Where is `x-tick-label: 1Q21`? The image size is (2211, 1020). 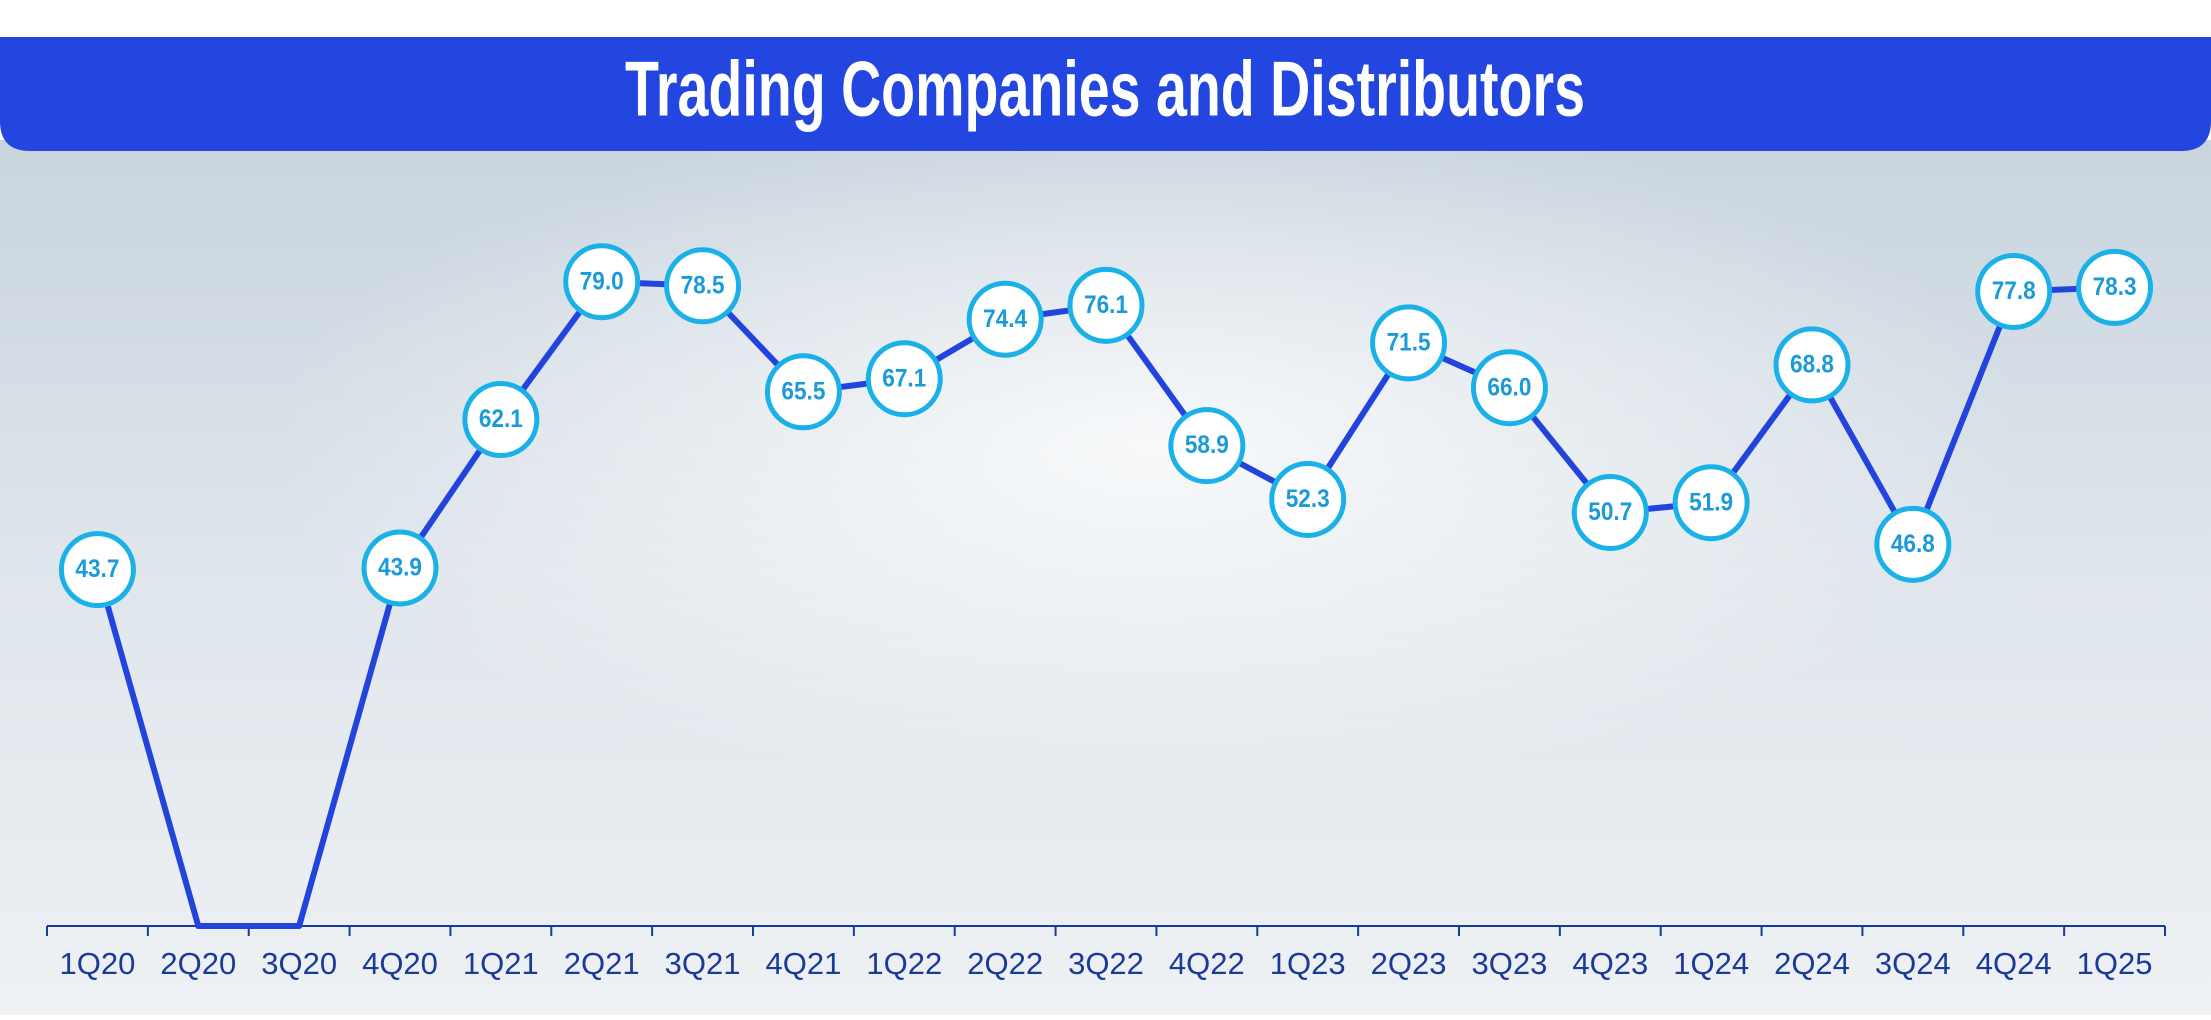 x-tick-label: 1Q21 is located at coordinates (501, 963).